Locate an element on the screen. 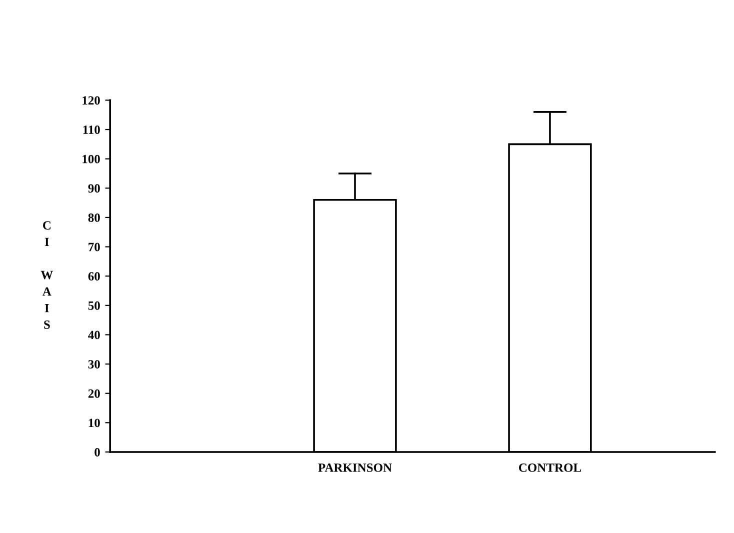  y-tick-label: 10 is located at coordinates (94, 423).